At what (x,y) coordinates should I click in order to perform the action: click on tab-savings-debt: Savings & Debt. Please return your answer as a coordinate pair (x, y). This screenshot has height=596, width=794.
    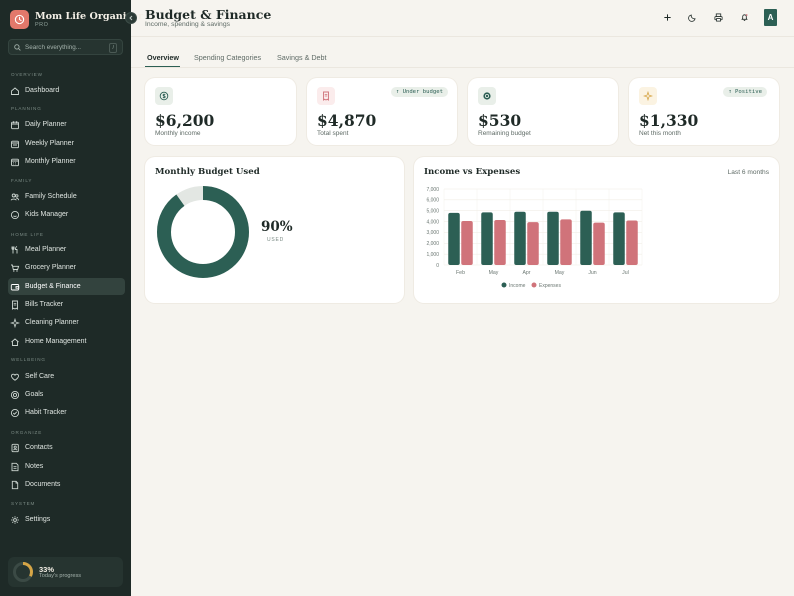
    Looking at the image, I should click on (302, 57).